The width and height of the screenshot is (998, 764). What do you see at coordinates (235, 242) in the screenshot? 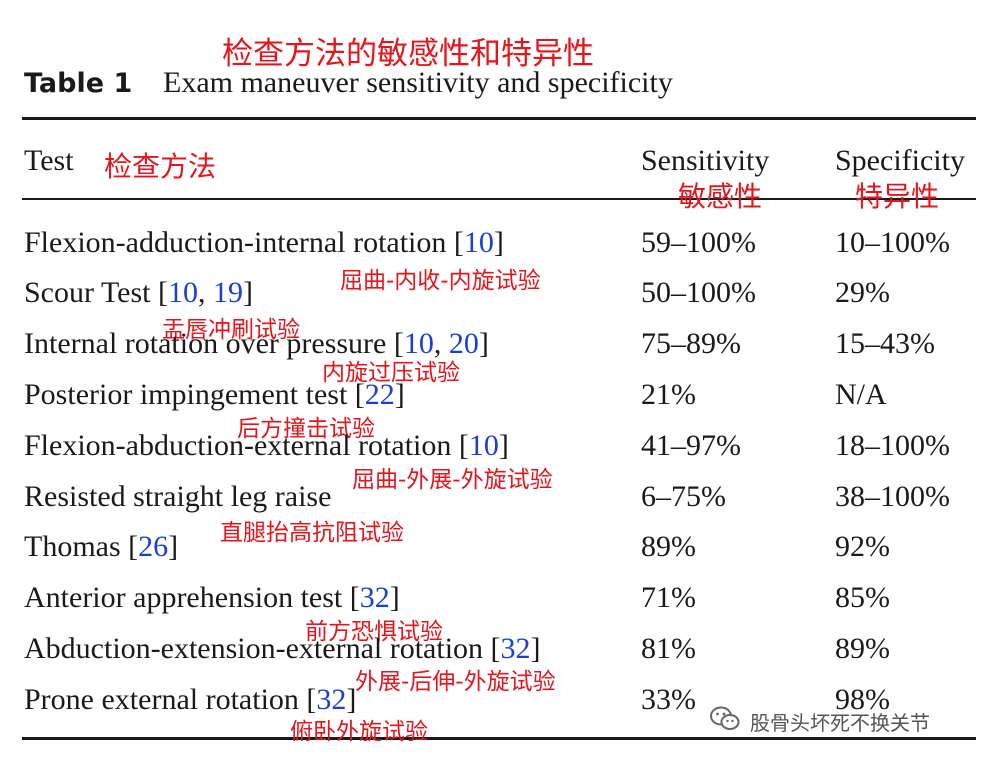
I see `test-label: Flexion-adduction-internal rotation` at bounding box center [235, 242].